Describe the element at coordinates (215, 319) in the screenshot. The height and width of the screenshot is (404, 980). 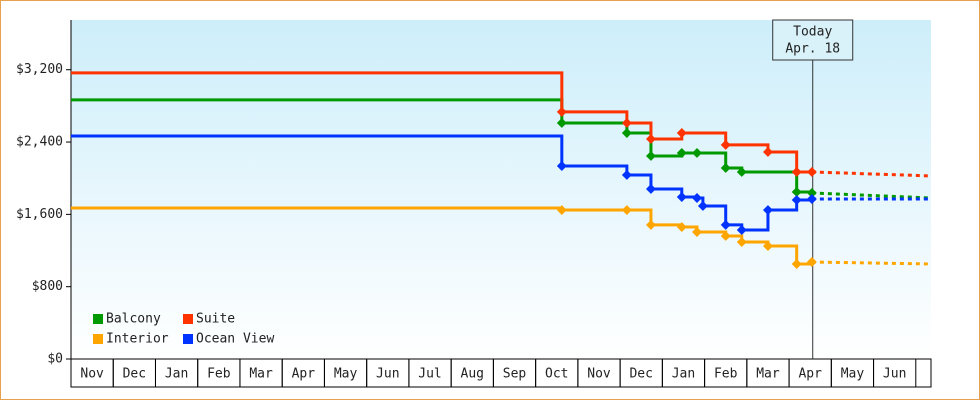
I see `legend-label: Suite` at that location.